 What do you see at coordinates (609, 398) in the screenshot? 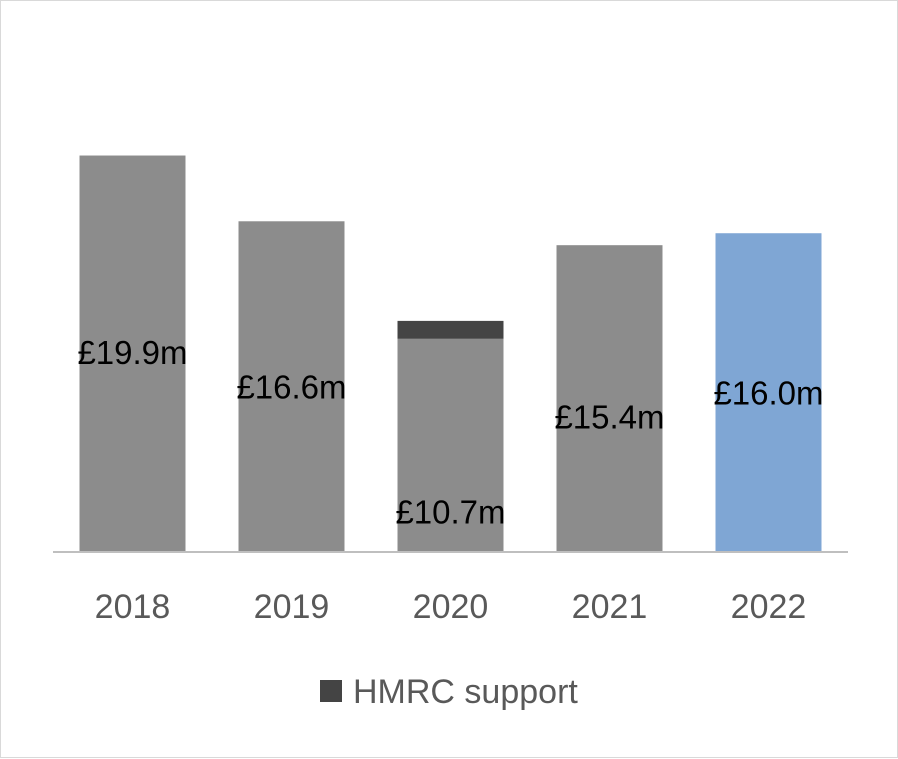
I see `bar-2021` at bounding box center [609, 398].